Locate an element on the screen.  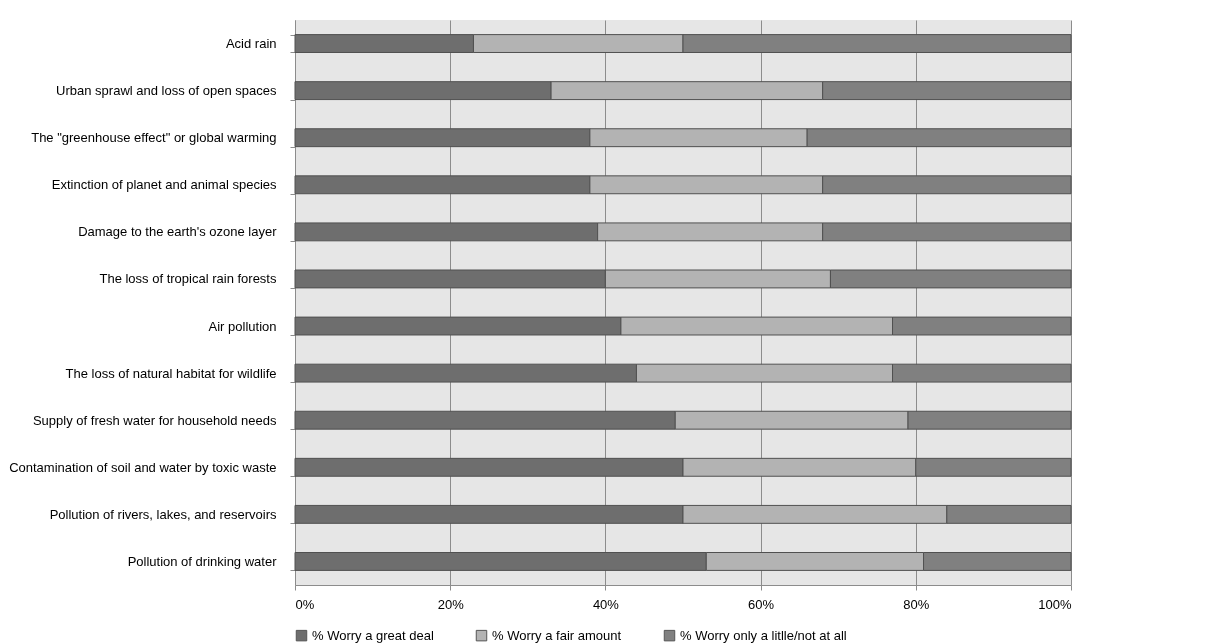
legend-label: % Worry a great deal is located at coordinates (373, 635).